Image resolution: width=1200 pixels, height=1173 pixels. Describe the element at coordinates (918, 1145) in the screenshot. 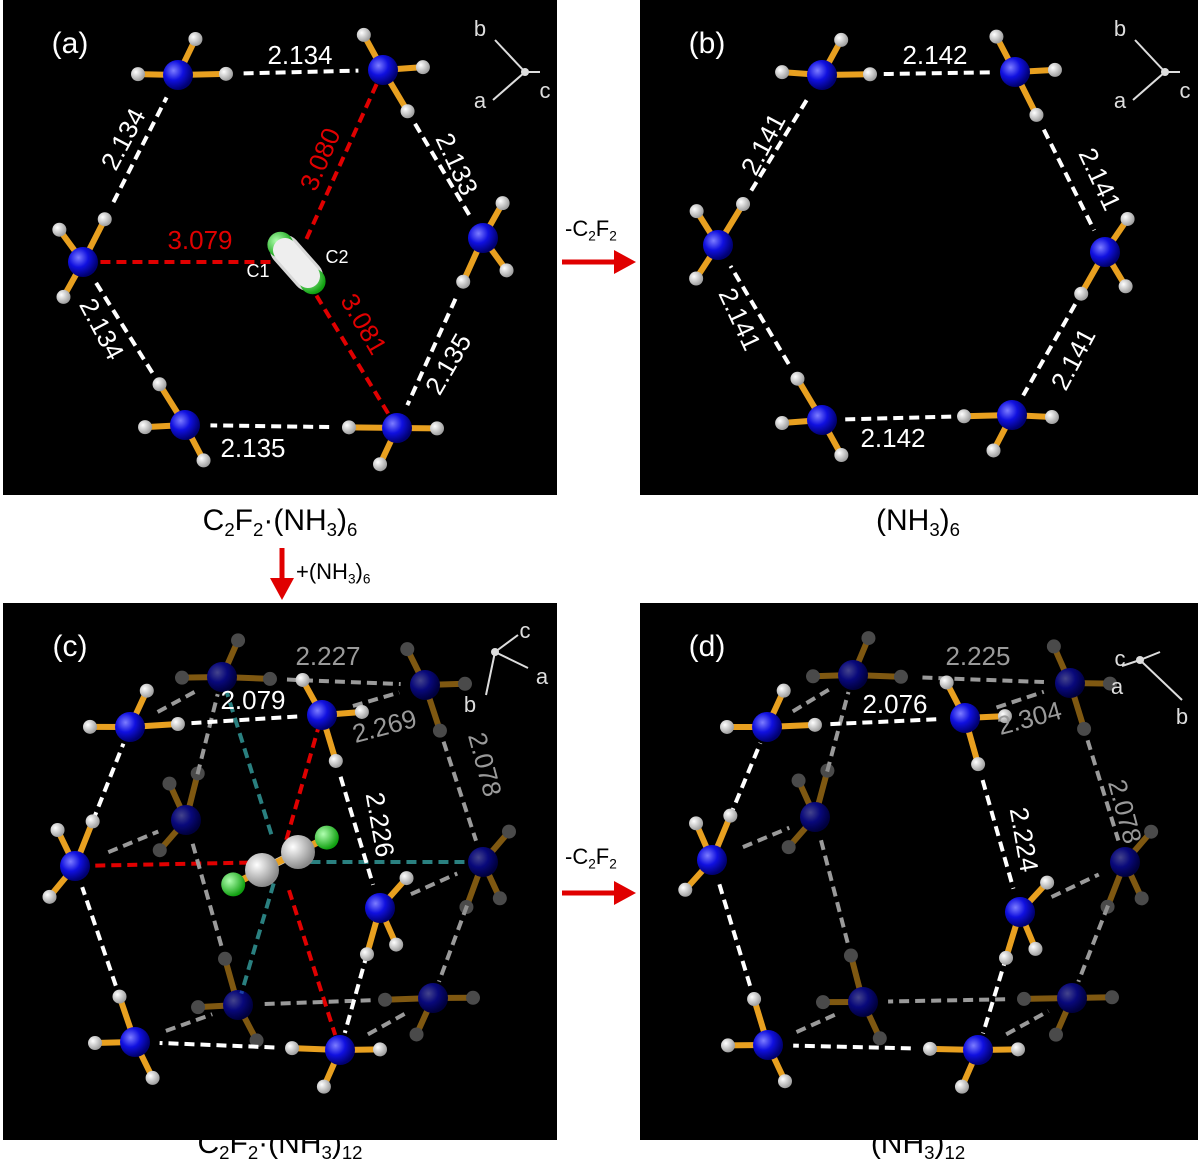

I see `formula: (NH3)12` at that location.